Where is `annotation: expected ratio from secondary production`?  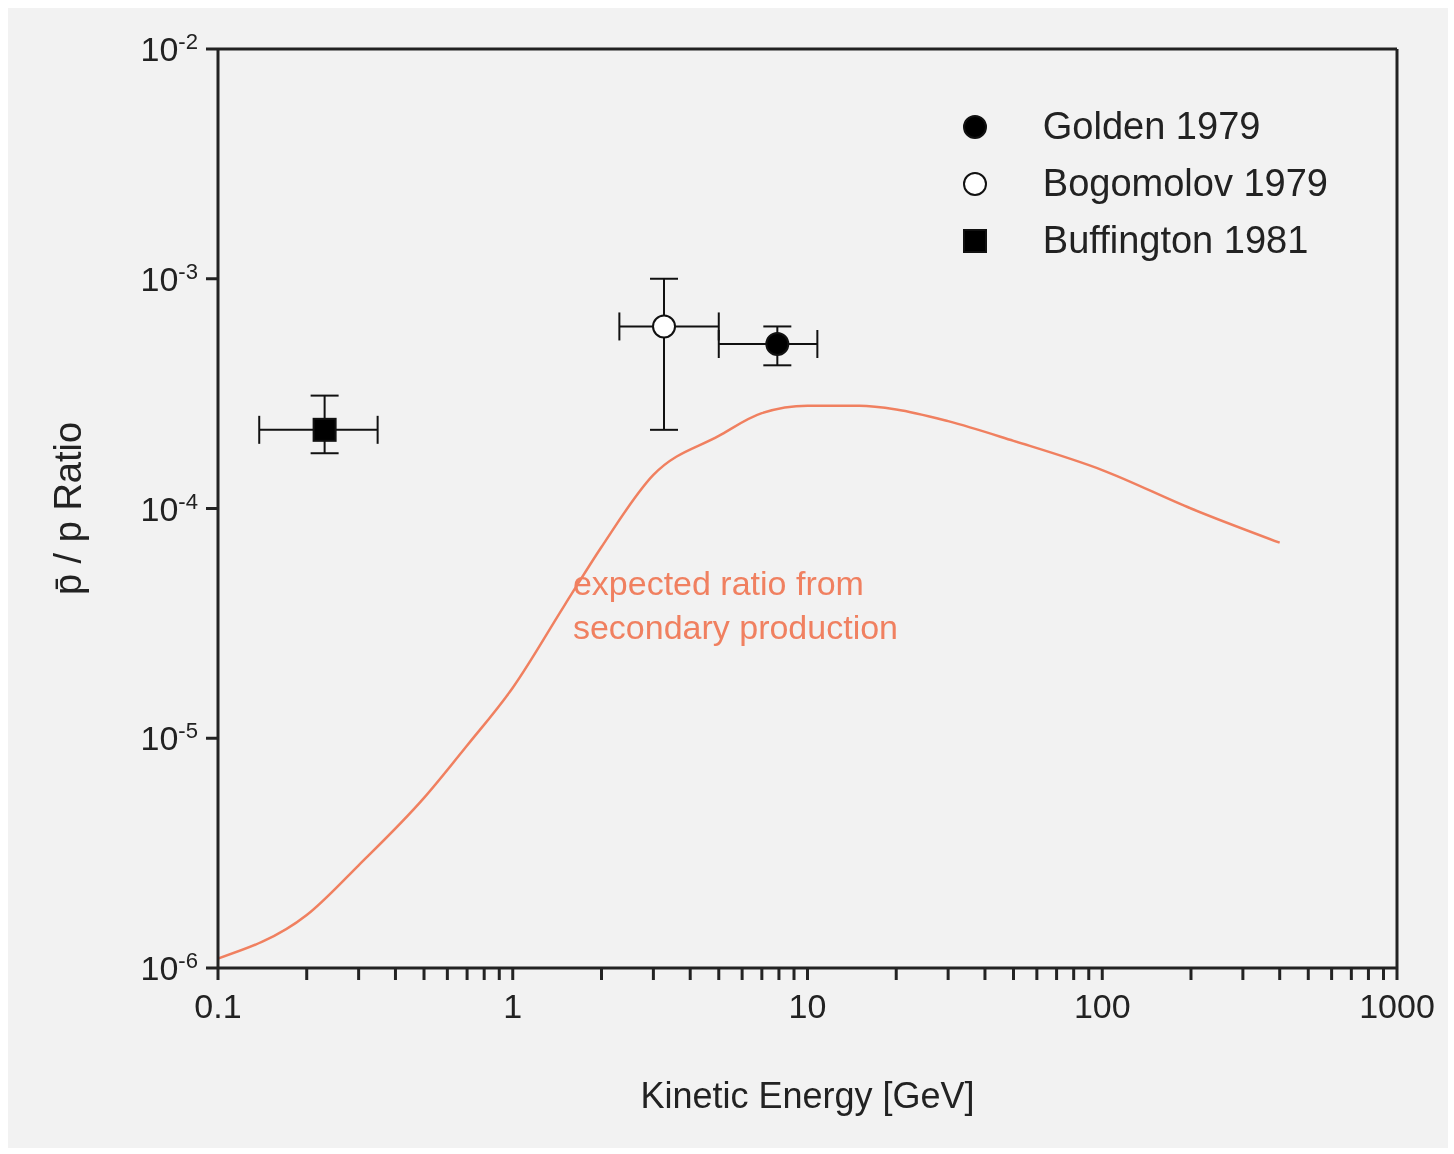 annotation: expected ratio from secondary production is located at coordinates (735, 605).